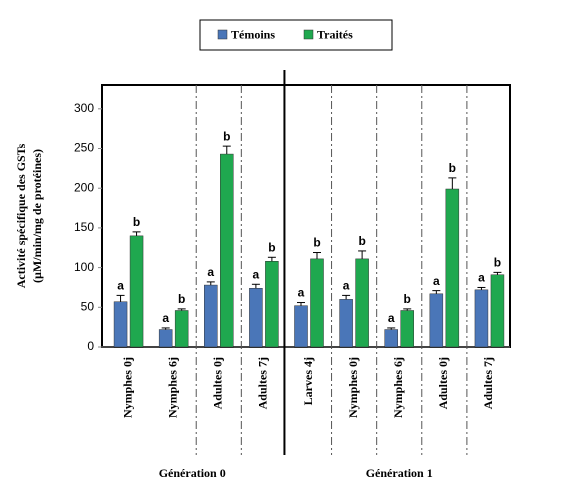 Image resolution: width=571 pixels, height=487 pixels. Describe the element at coordinates (296, 35) in the screenshot. I see `legend-box` at that location.